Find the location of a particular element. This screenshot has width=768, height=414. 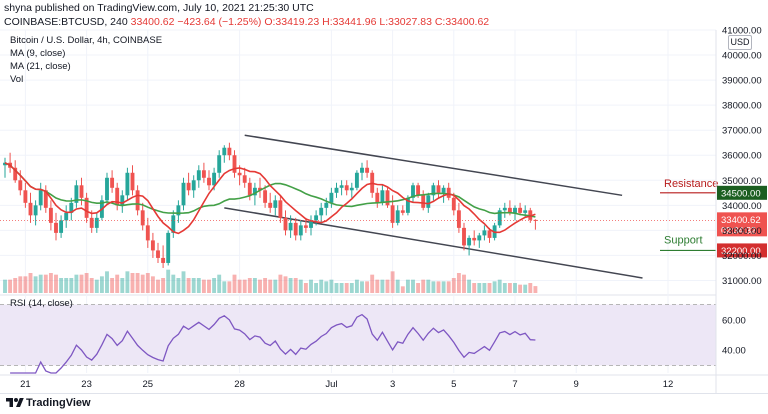

support-price-text: 32200.00 is located at coordinates (741, 251).